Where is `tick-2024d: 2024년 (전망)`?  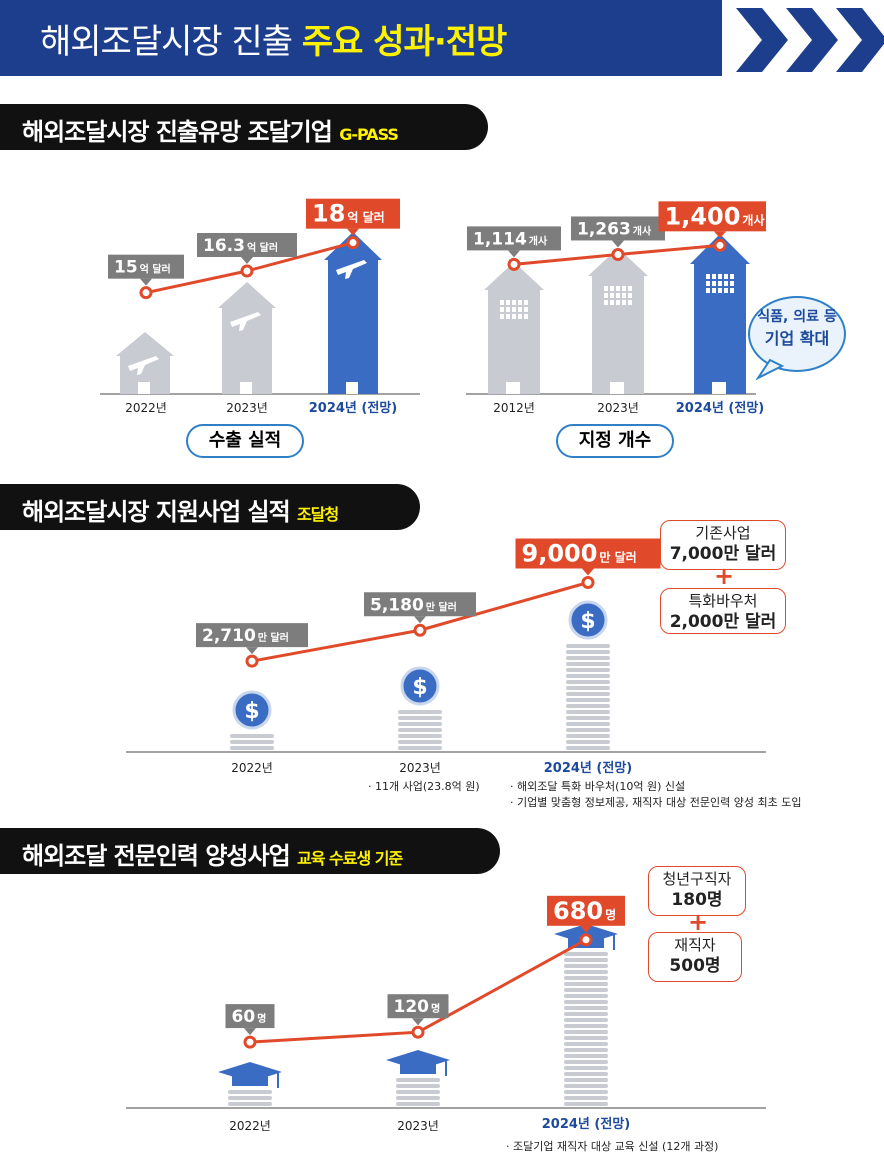 tick-2024d: 2024년 (전망) is located at coordinates (586, 1124).